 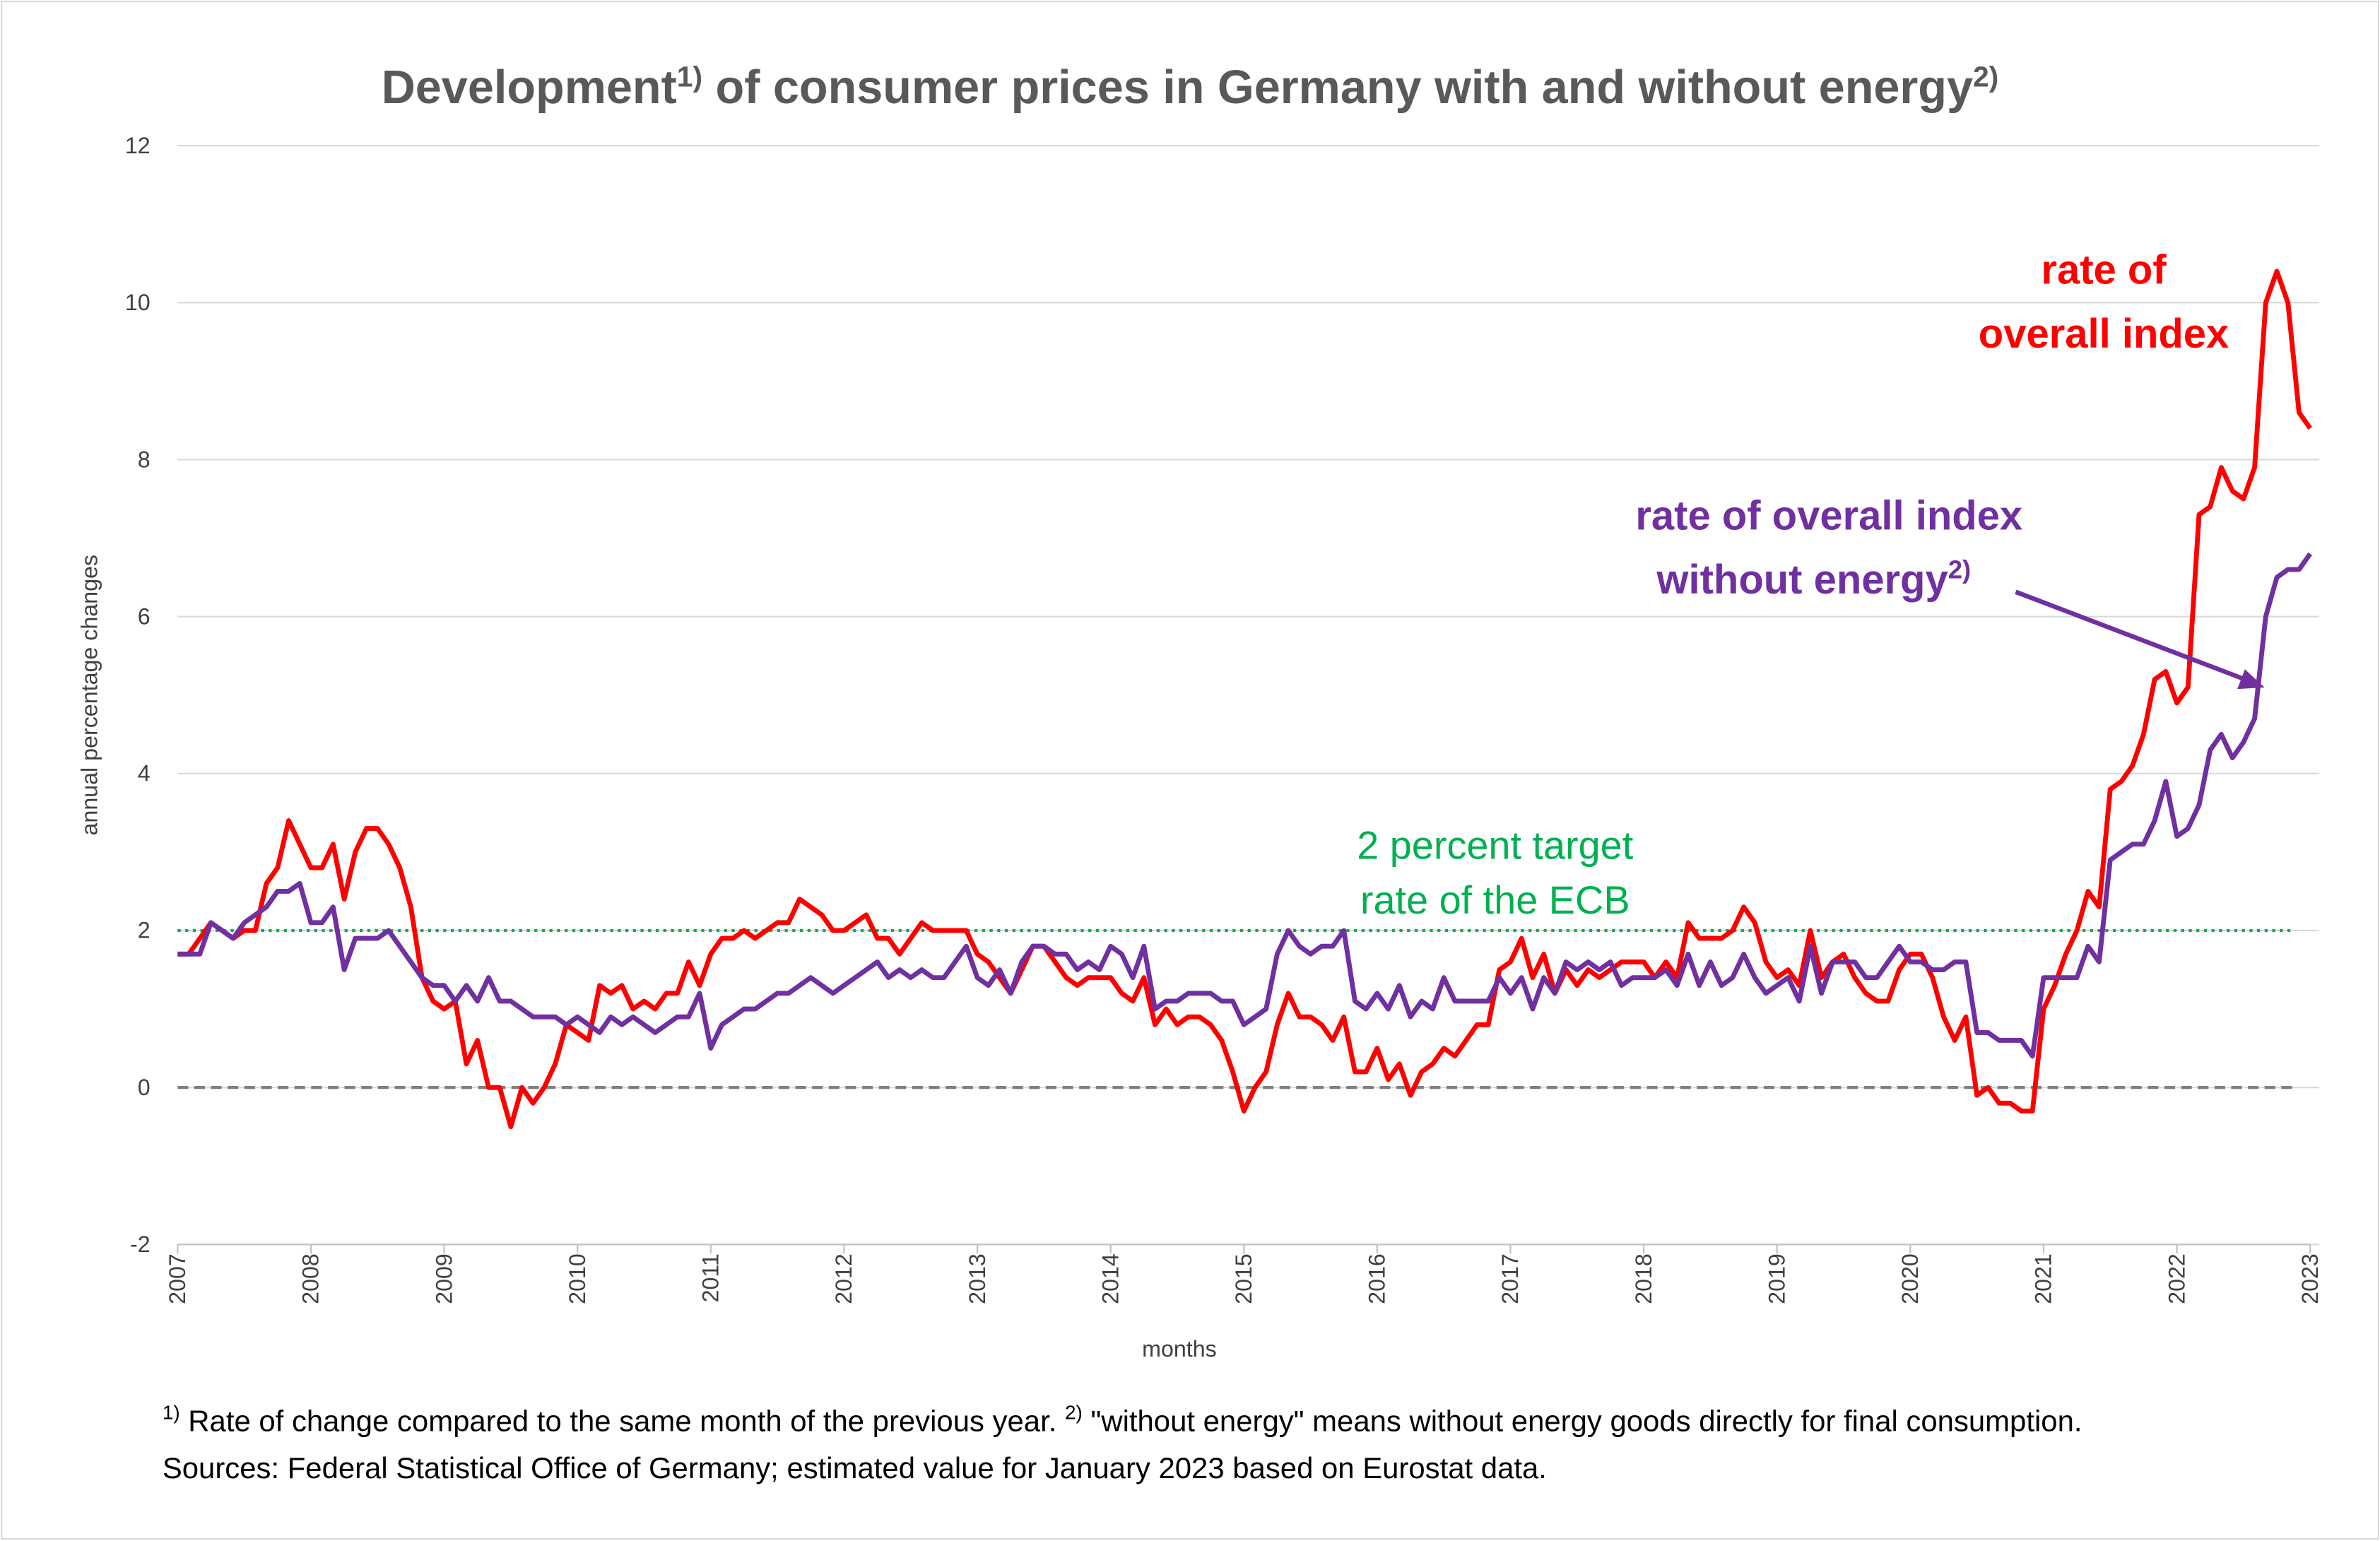 What do you see at coordinates (1985, 76) in the screenshot?
I see `title-sup: 2)` at bounding box center [1985, 76].